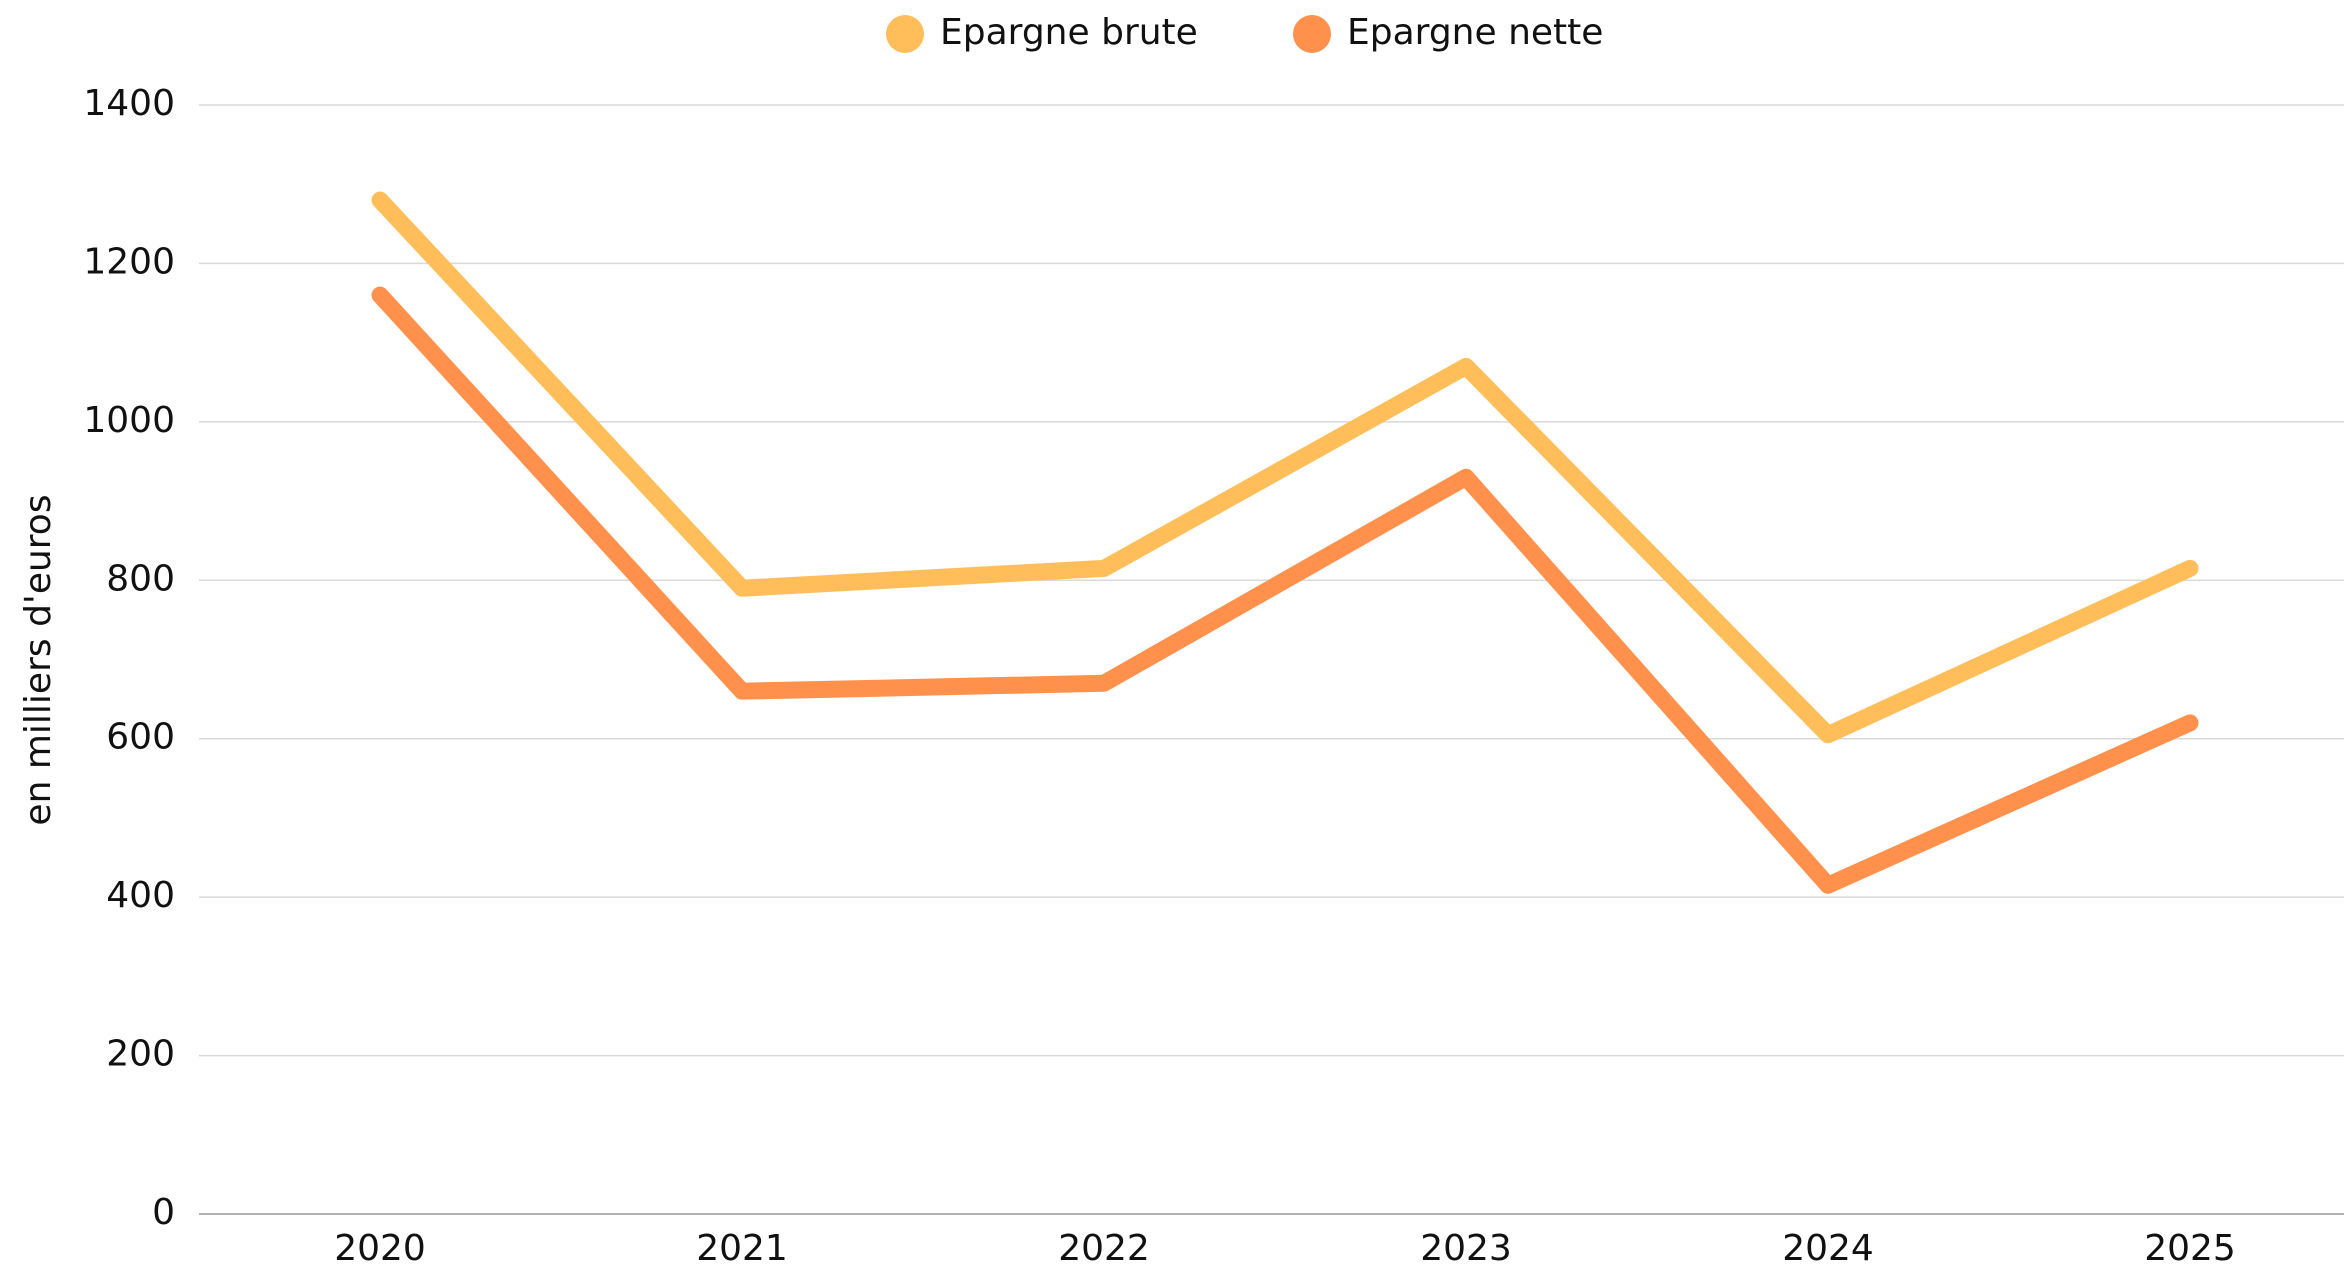 The height and width of the screenshot is (1267, 2344). Describe the element at coordinates (380, 1247) in the screenshot. I see `x-tick-label: 2020` at that location.